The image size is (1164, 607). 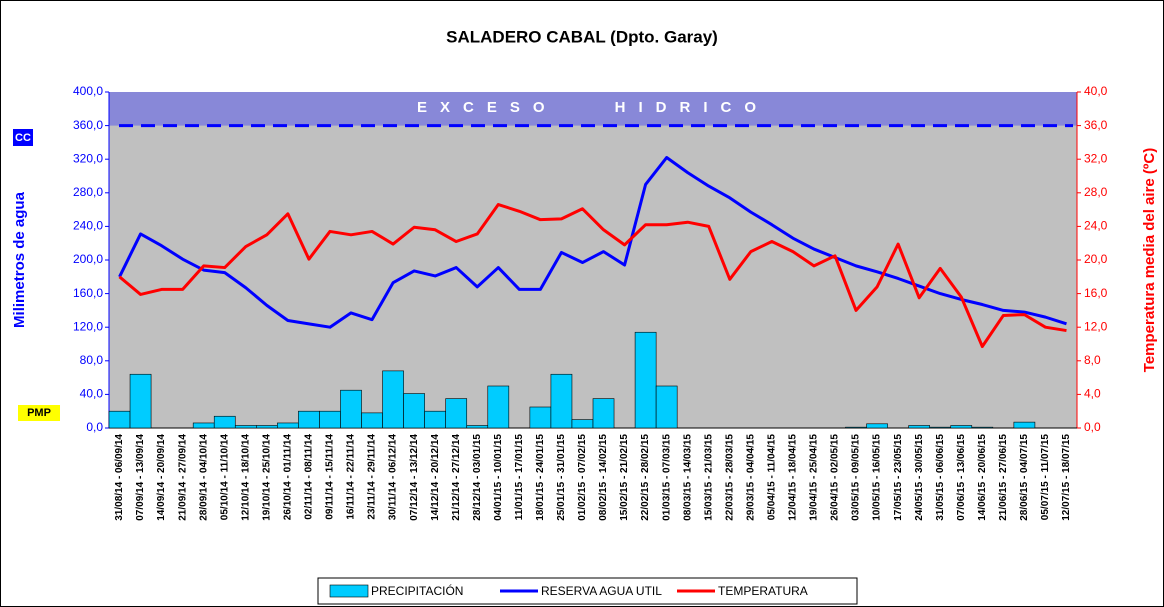 I want to click on x-tick-label: 19/04/15 - 25/04/15, so click(x=814, y=477).